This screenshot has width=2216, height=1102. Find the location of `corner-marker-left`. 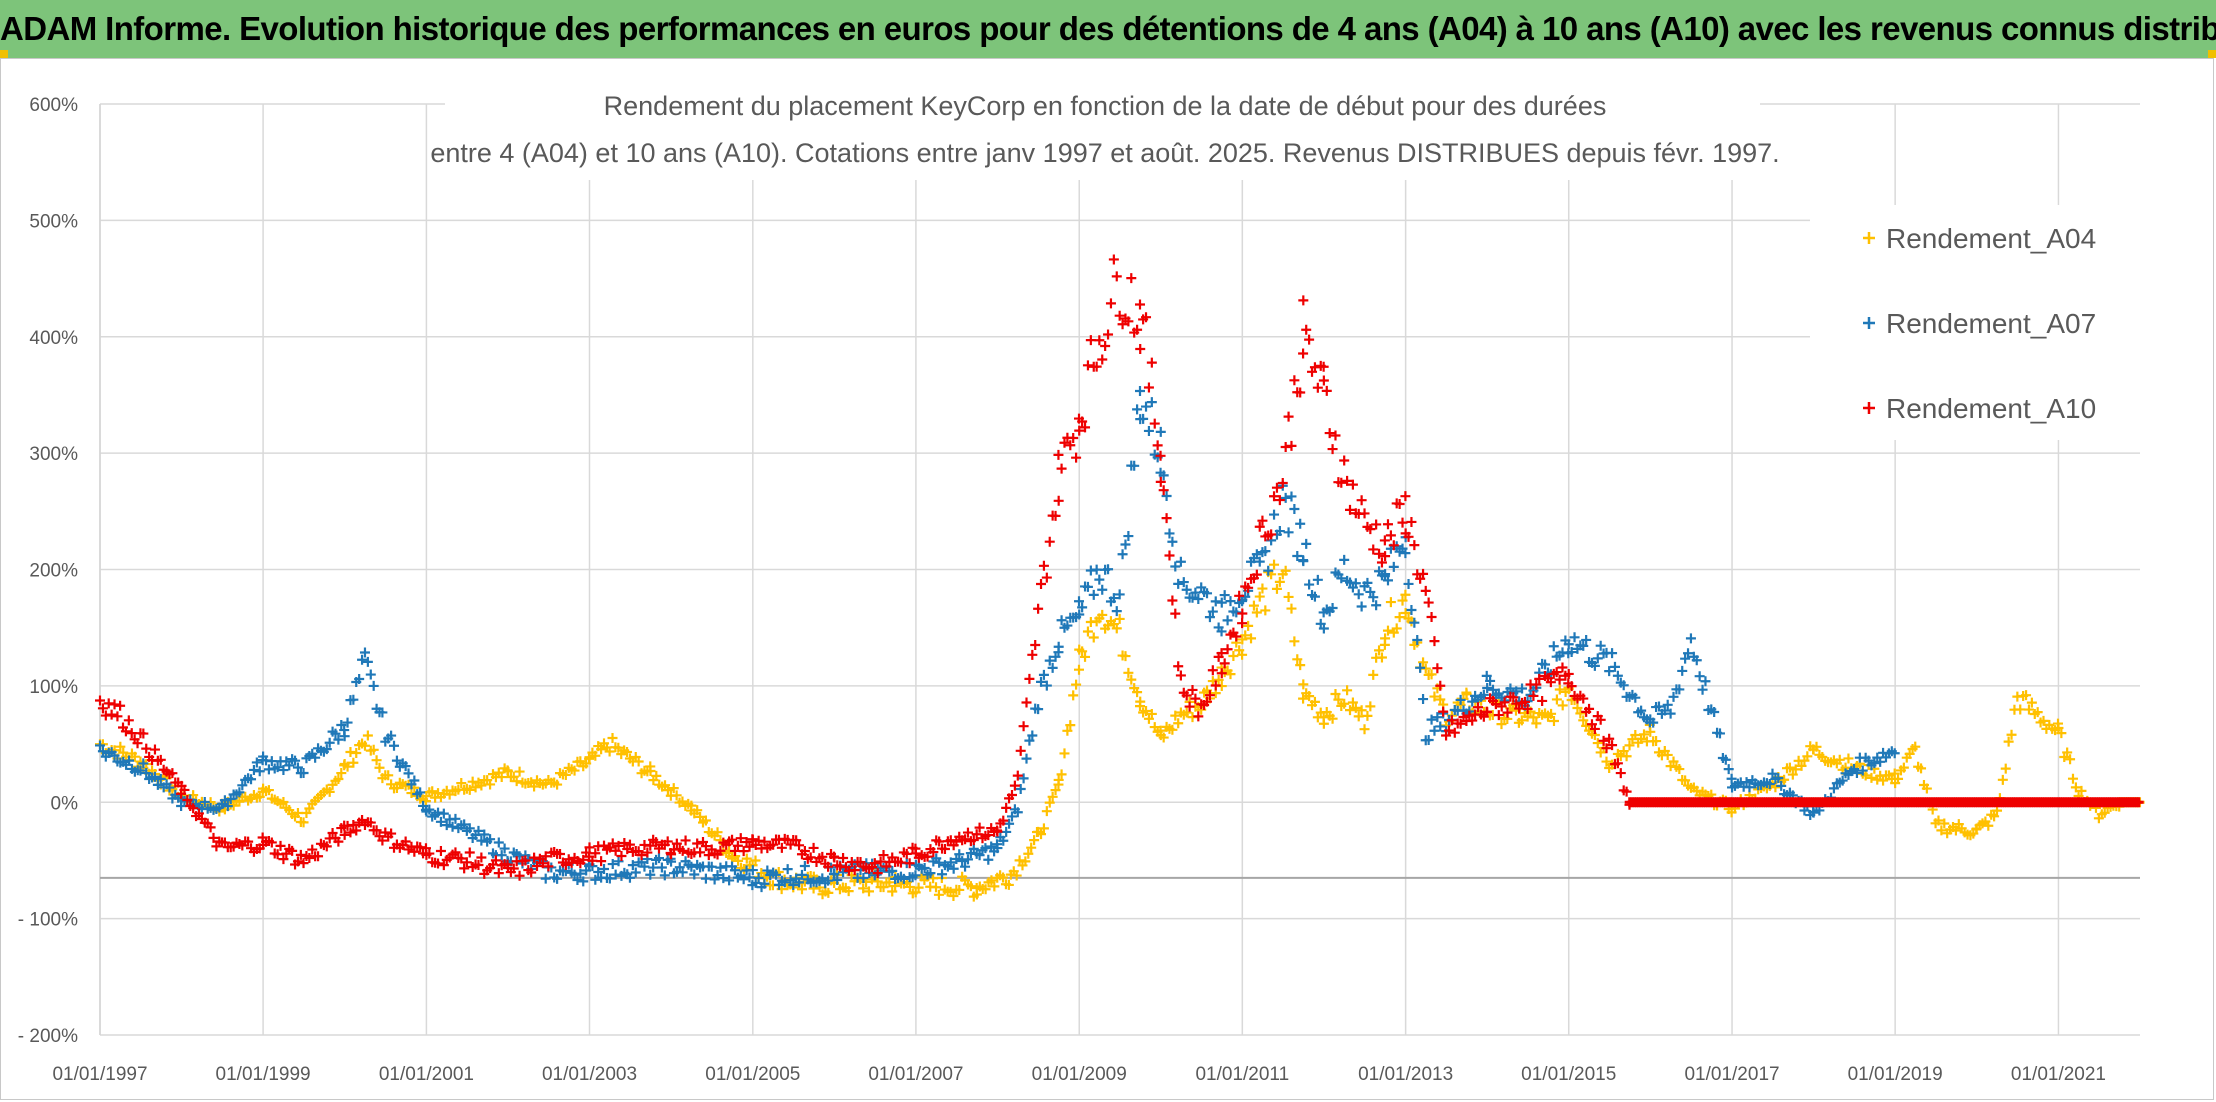

corner-marker-left is located at coordinates (4, 54).